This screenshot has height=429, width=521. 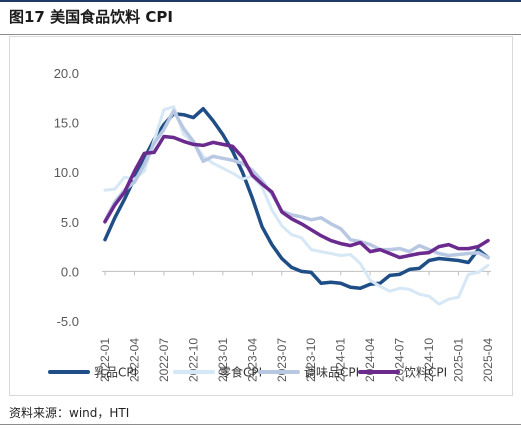 I want to click on x-tick-label: 2024-04, so click(x=370, y=360).